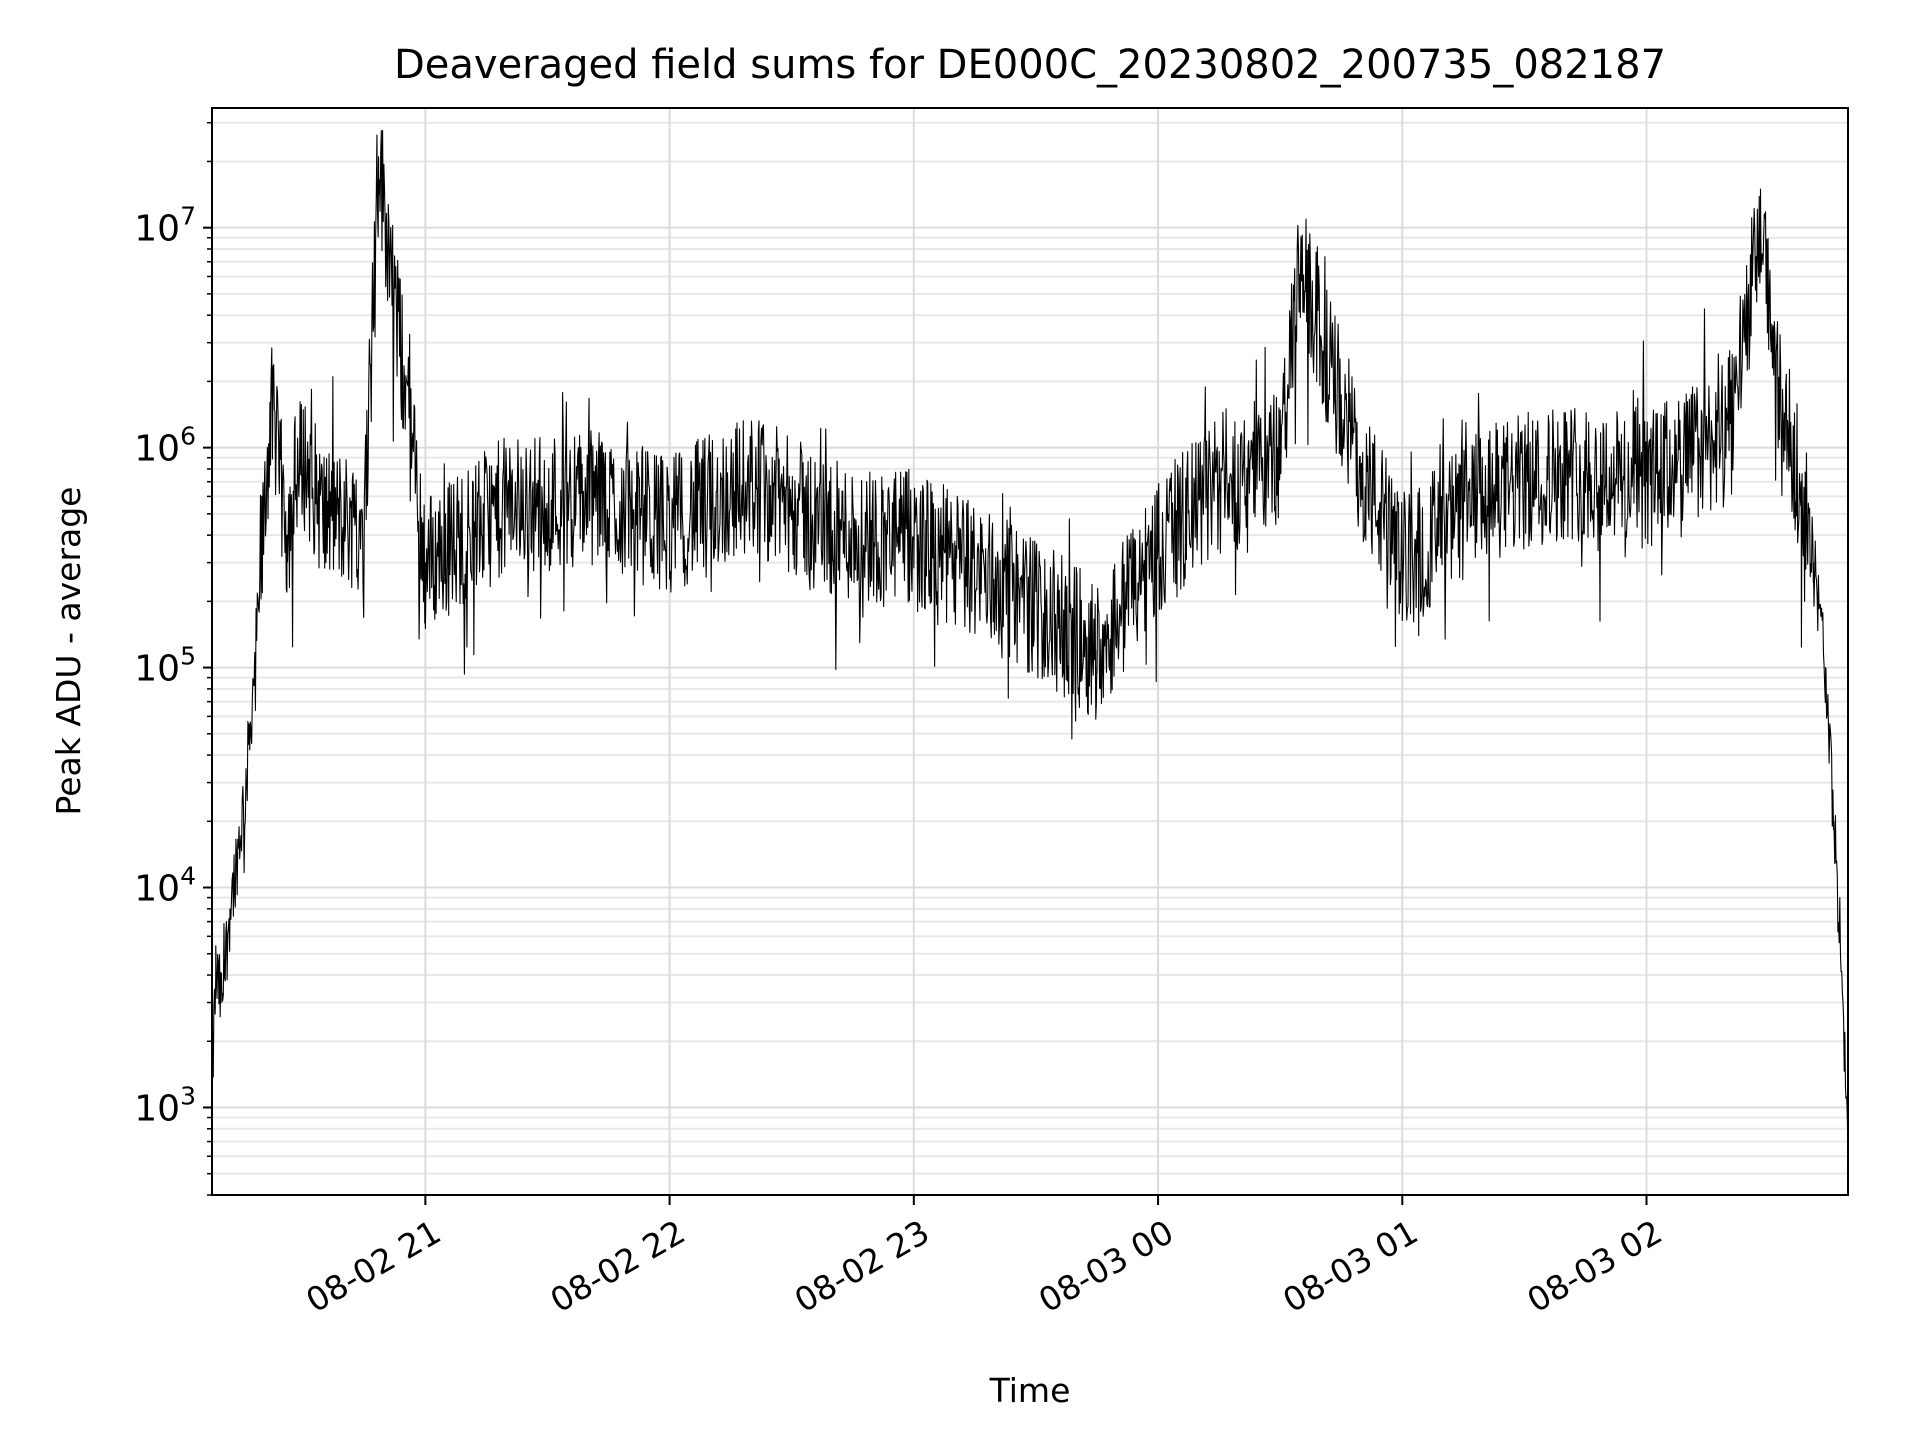 The height and width of the screenshot is (1444, 1920). I want to click on y-tick-label: 10⁶, so click(165, 446).